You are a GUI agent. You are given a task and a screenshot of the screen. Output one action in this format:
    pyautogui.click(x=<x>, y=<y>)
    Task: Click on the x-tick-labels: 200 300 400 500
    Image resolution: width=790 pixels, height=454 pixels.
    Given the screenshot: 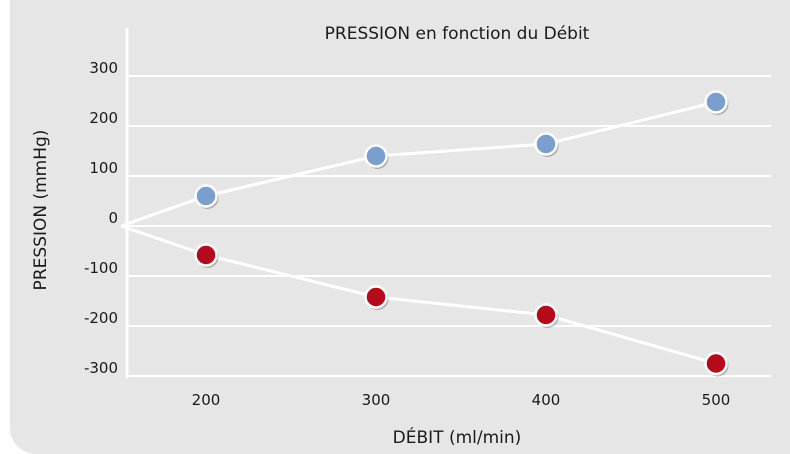 What is the action you would take?
    pyautogui.click(x=461, y=400)
    